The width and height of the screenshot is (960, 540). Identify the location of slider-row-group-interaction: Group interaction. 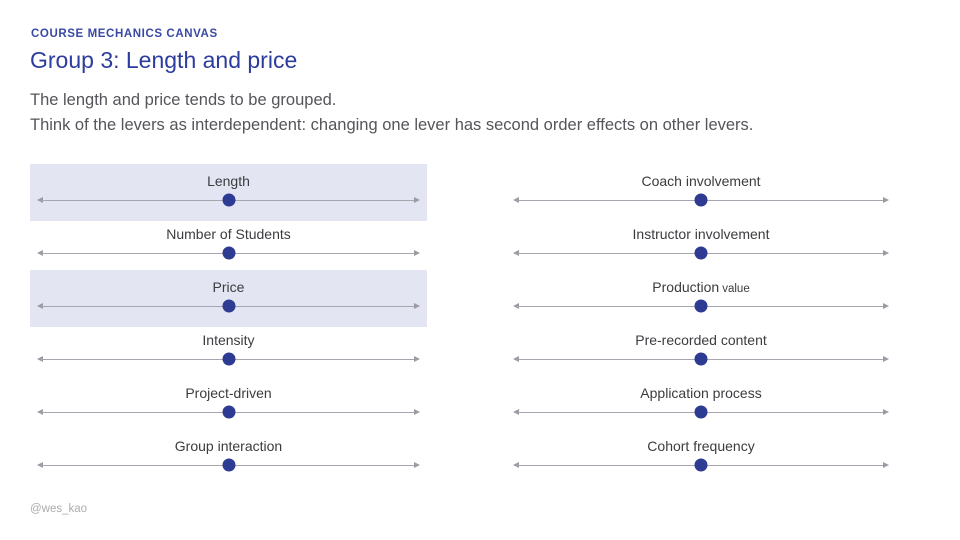
(228, 455).